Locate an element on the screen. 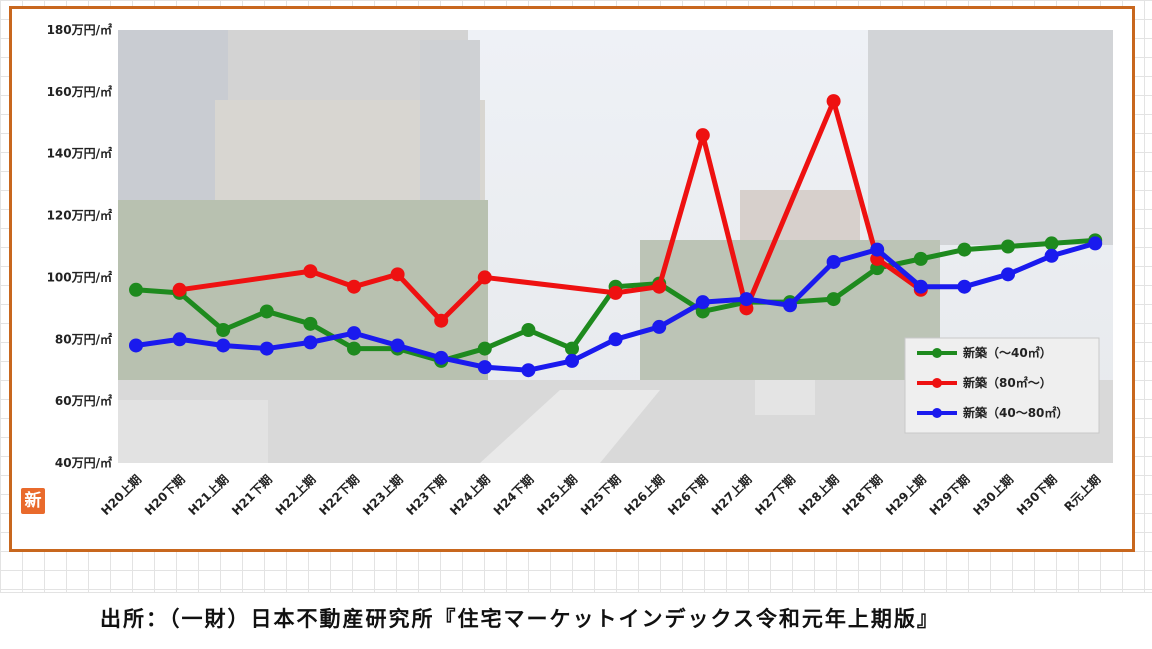 The image size is (1152, 649). x-tick-label: H23下期 is located at coordinates (426, 495).